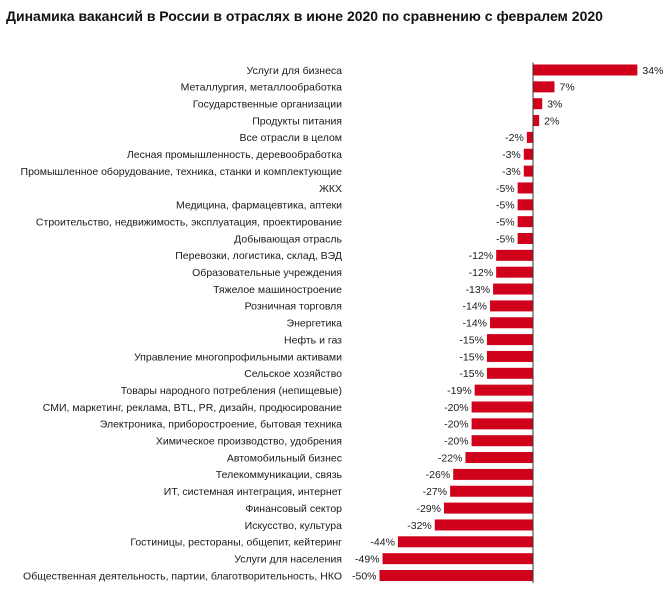 This screenshot has width=669, height=592. Describe the element at coordinates (259, 206) in the screenshot. I see `category-label: Медицина, фармацевтика, аптеки` at that location.